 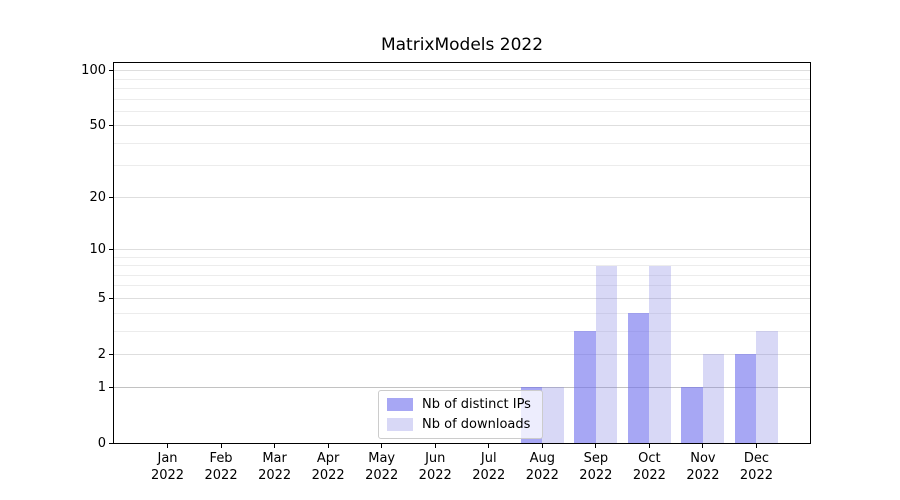 I want to click on x-tick-label: Sep 2022, so click(x=596, y=467).